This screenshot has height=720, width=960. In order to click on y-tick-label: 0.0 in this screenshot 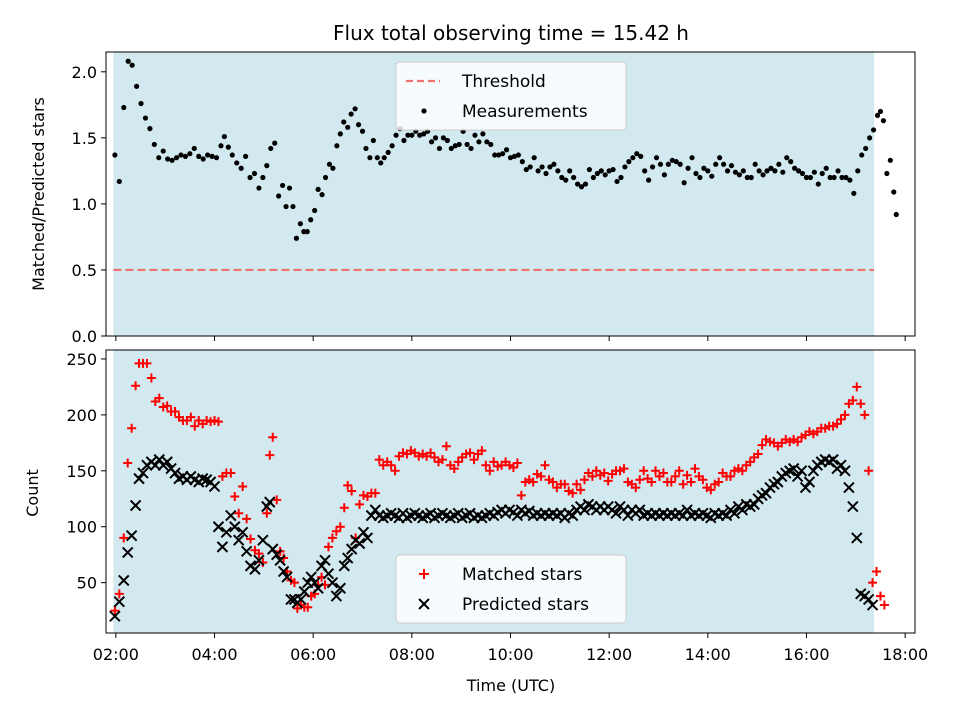, I will do `click(84, 336)`.